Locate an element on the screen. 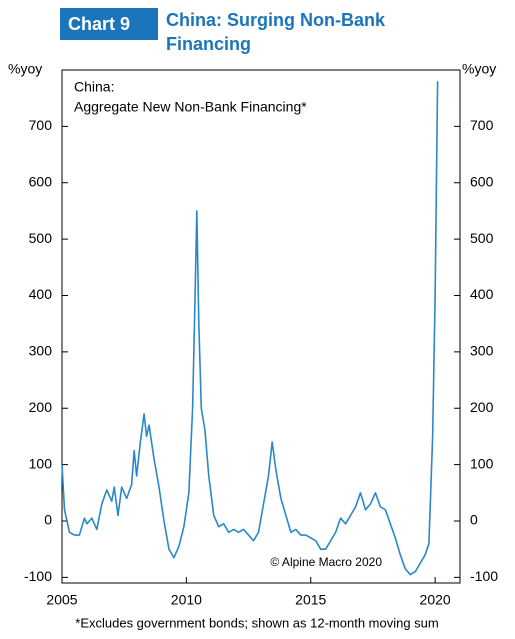 The width and height of the screenshot is (515, 639). y2-tick-label: 700 is located at coordinates (482, 125).